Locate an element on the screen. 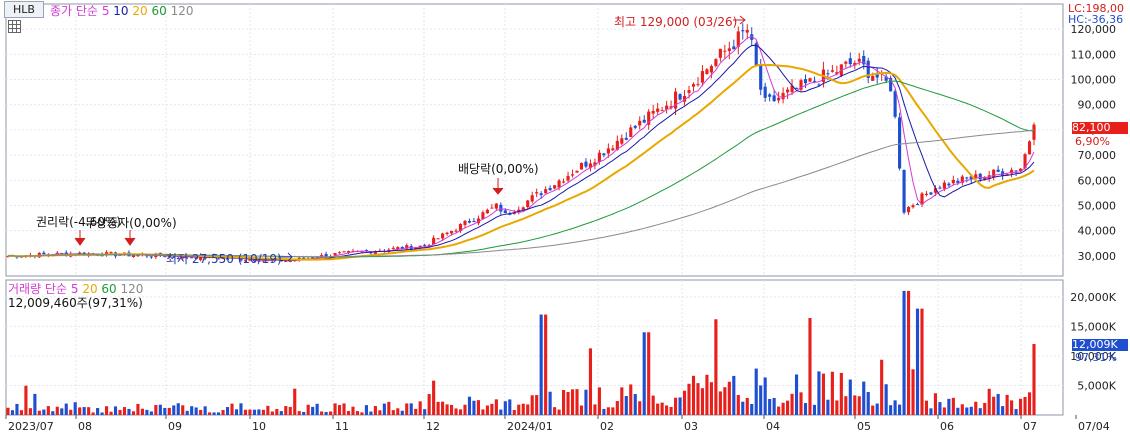  x-tick-label: 03 is located at coordinates (691, 426).